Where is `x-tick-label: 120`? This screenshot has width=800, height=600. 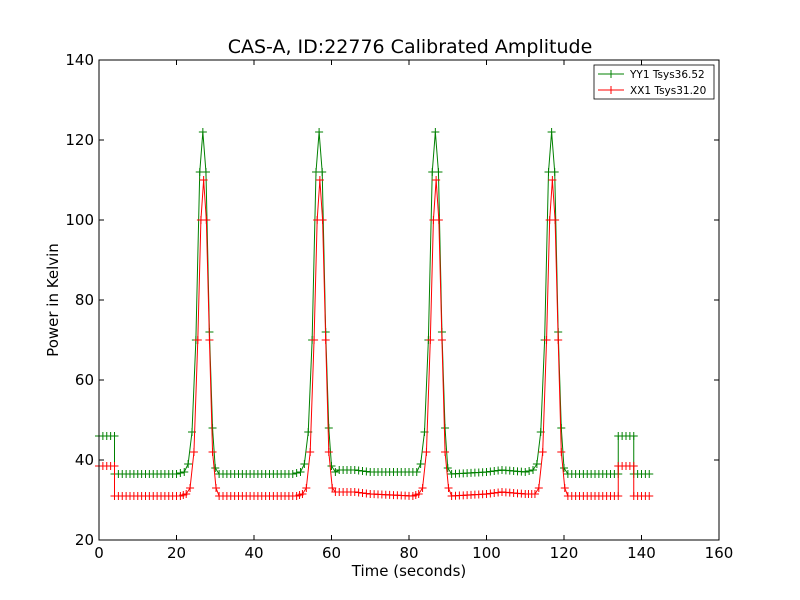 x-tick-label: 120 is located at coordinates (564, 553).